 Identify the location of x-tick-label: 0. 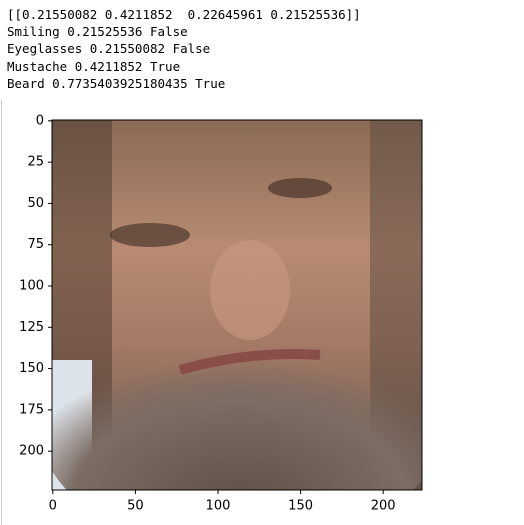
(53, 506).